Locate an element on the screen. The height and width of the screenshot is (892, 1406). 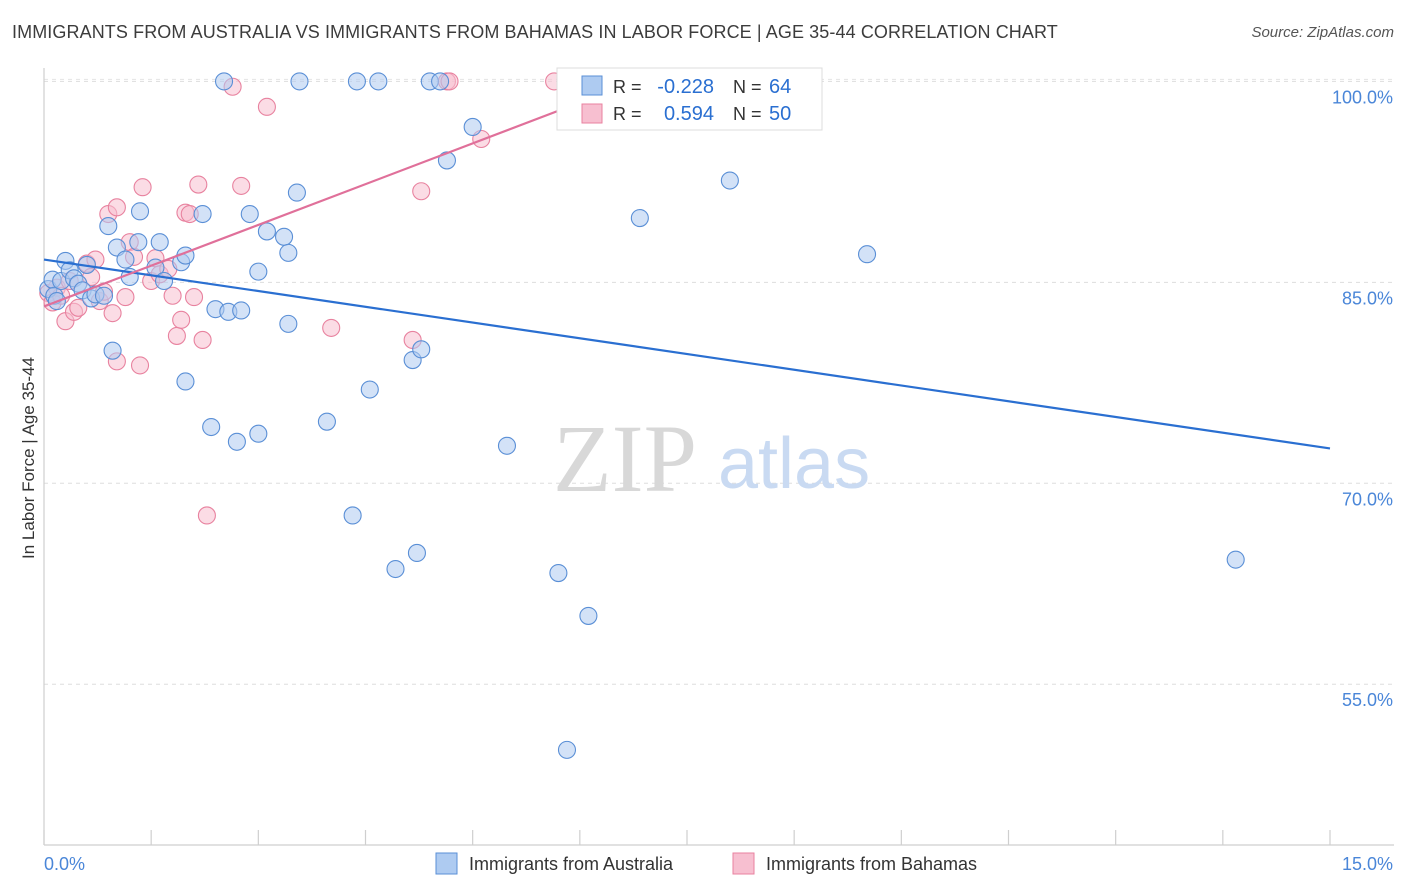
stats-r-value-blue: -0.228 is located at coordinates (685, 87).